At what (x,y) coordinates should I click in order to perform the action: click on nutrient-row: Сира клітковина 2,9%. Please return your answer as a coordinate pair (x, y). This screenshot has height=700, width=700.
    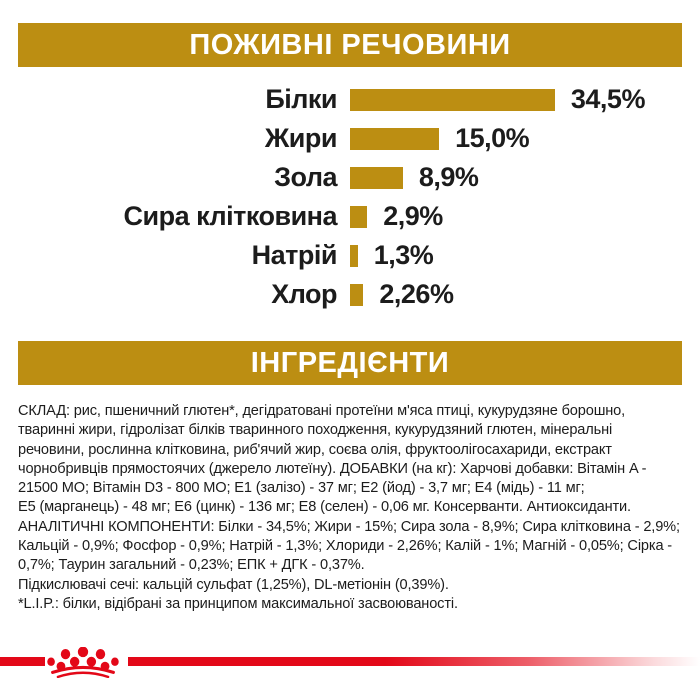
    Looking at the image, I should click on (350, 216).